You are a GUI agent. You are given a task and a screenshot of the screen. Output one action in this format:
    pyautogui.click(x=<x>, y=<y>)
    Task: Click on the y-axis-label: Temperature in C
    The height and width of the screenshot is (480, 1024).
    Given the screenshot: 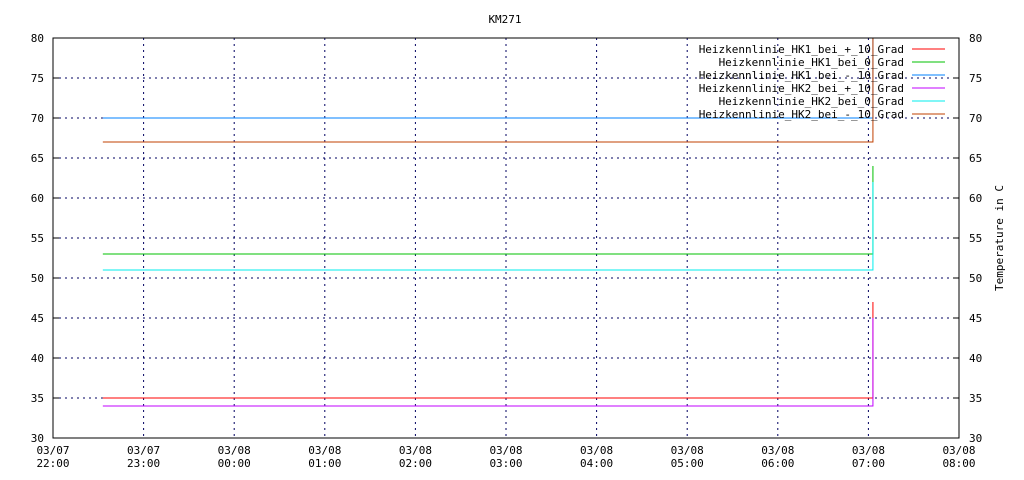 What is the action you would take?
    pyautogui.click(x=999, y=238)
    